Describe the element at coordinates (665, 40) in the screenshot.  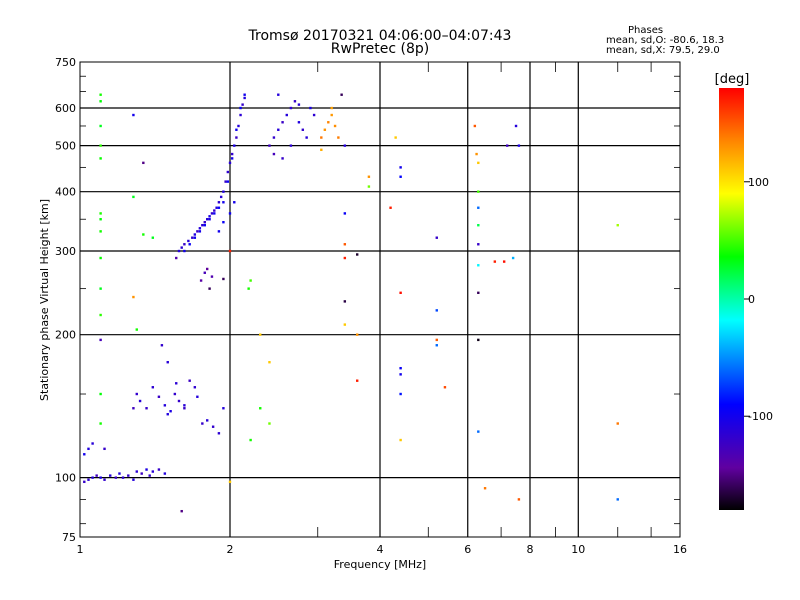
I see `phases-o-line: mean, sd,O: -80.6, 18.3` at that location.